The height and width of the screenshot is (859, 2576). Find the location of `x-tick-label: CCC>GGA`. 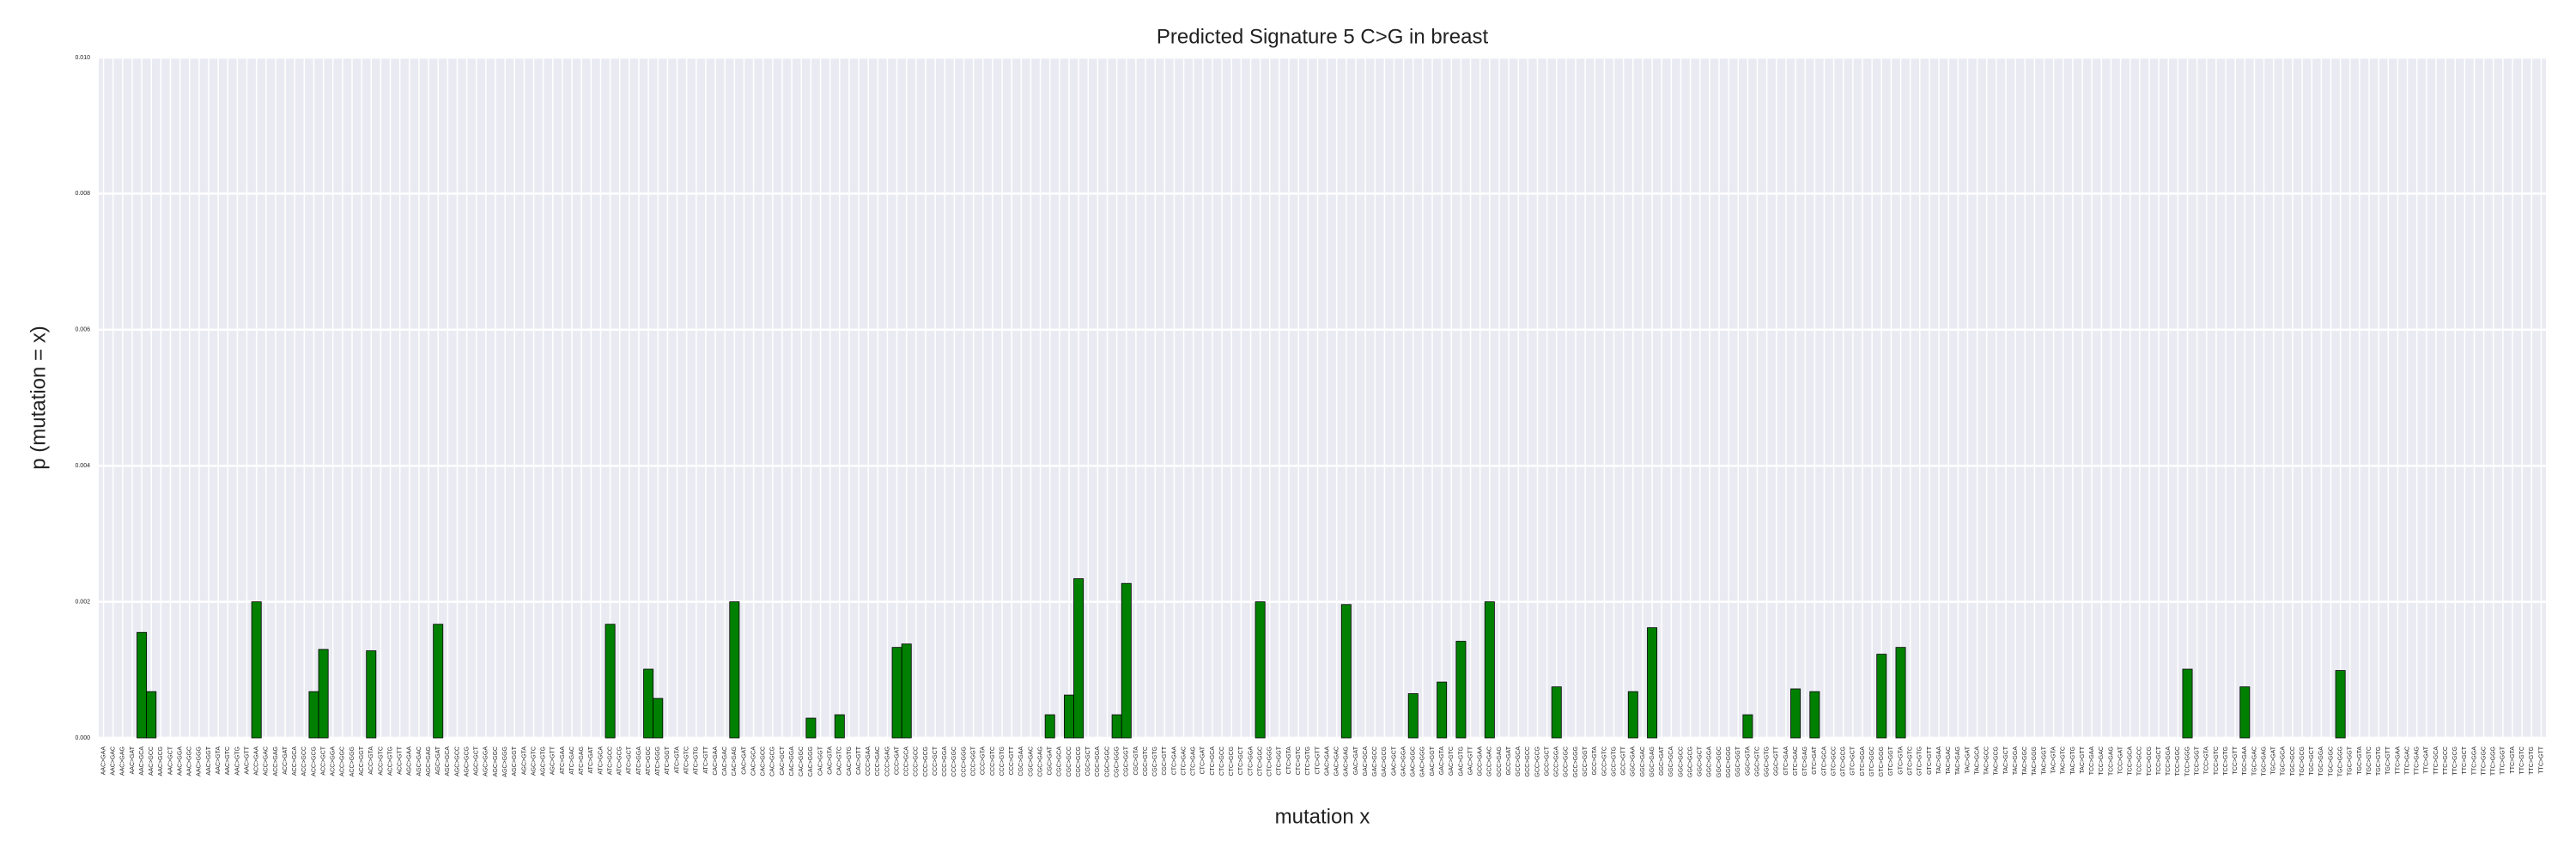

x-tick-label: CCC>GGA is located at coordinates (945, 761).